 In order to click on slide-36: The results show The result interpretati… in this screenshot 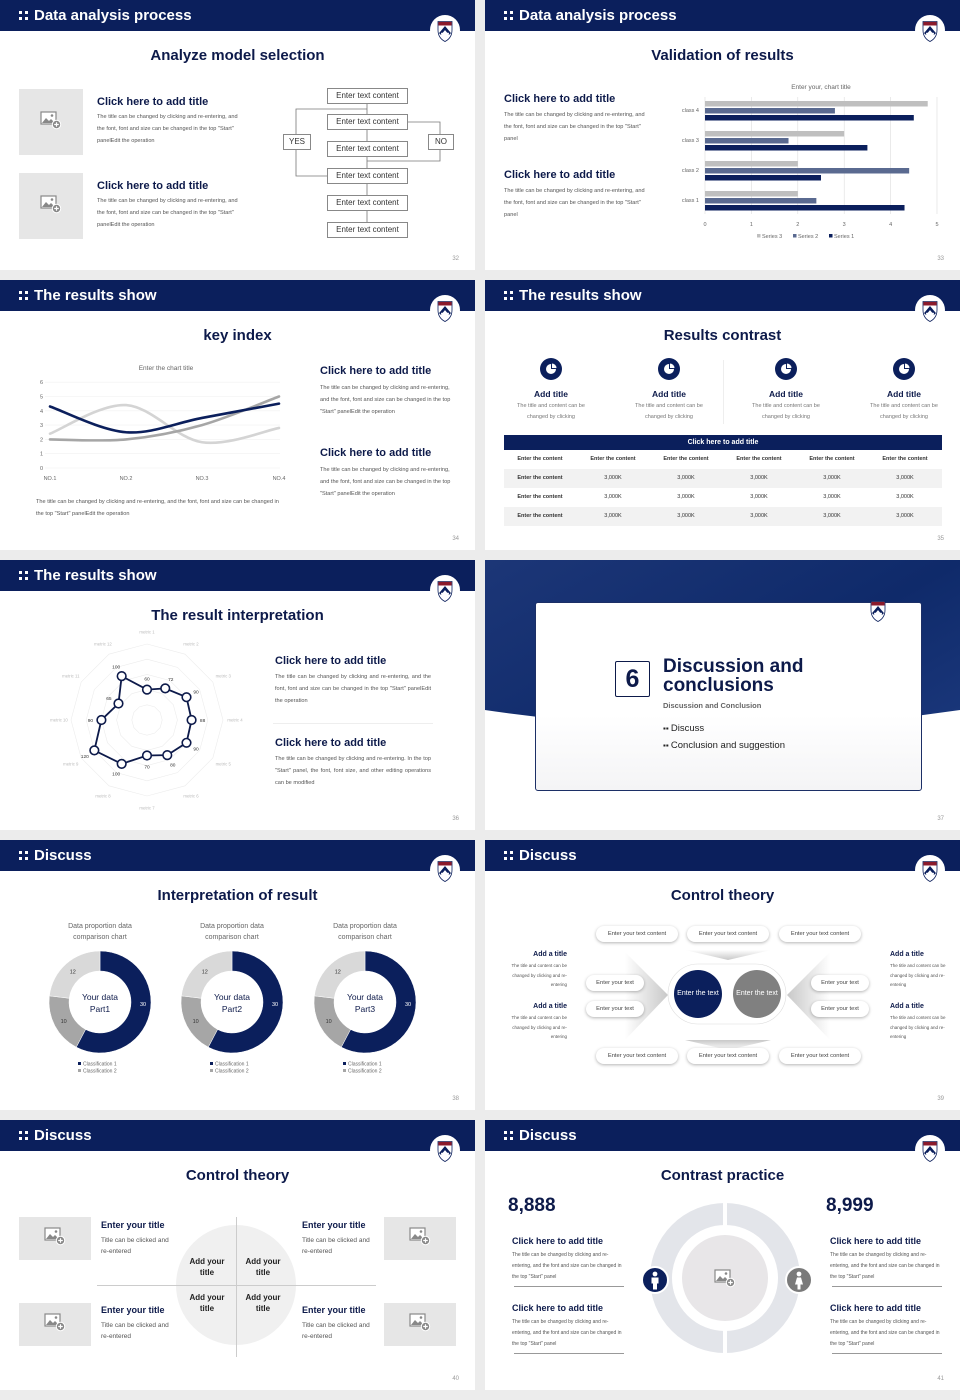, I will do `click(237, 695)`.